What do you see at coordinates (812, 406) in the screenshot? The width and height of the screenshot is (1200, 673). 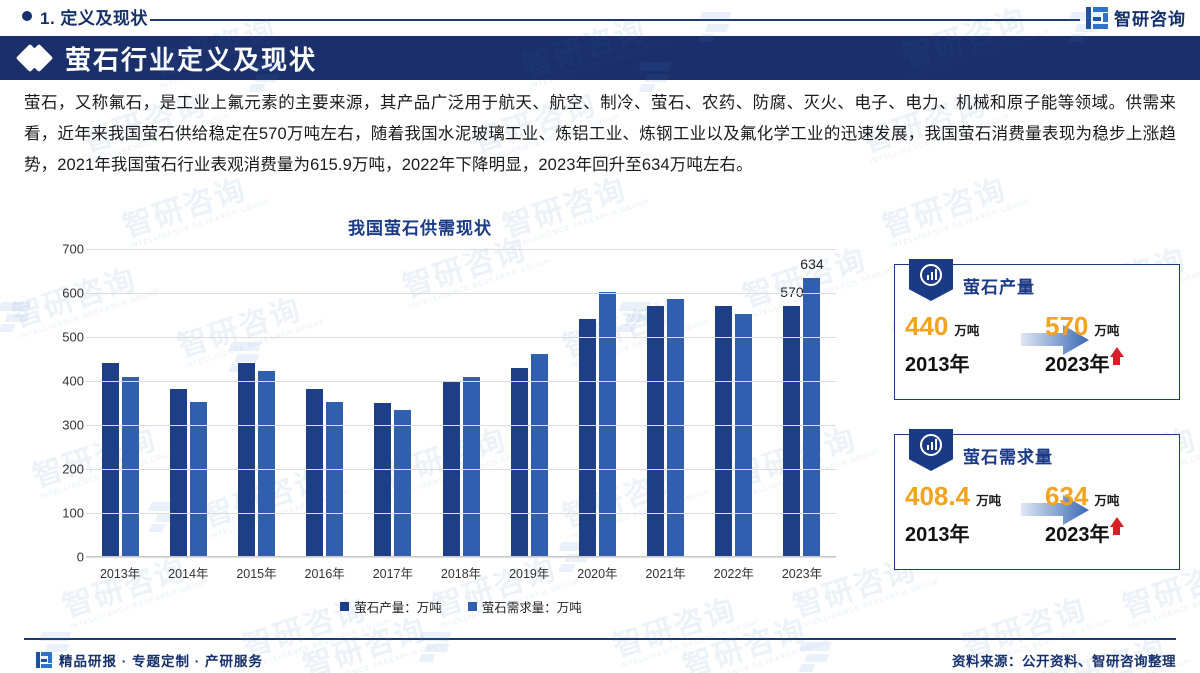 I see `bar: 634` at bounding box center [812, 406].